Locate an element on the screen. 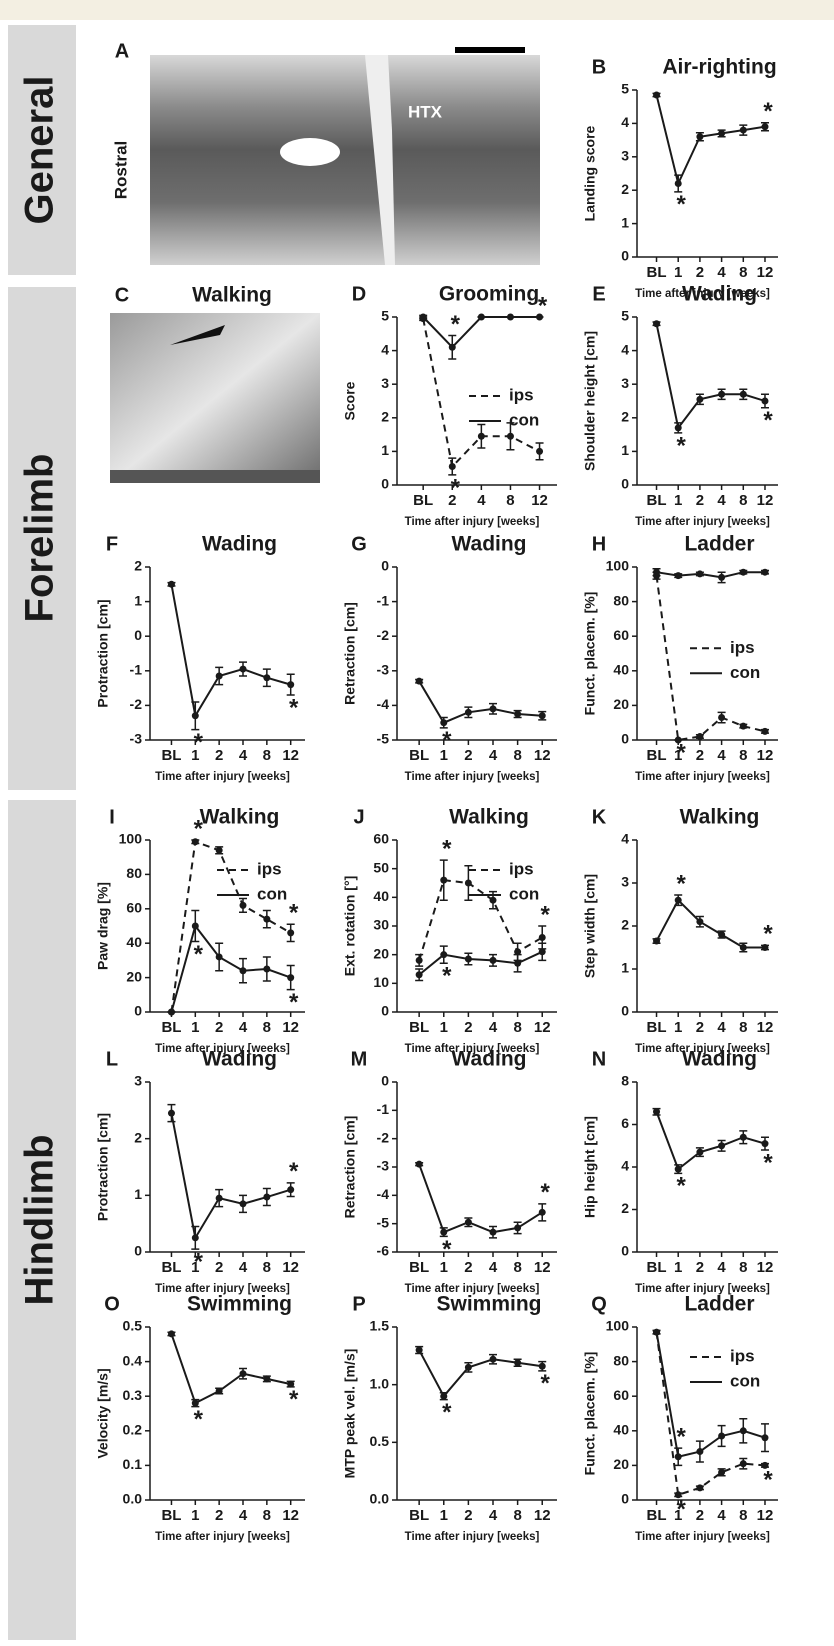 This screenshot has width=834, height=1646. y-tick-label: 60 is located at coordinates (621, 635).